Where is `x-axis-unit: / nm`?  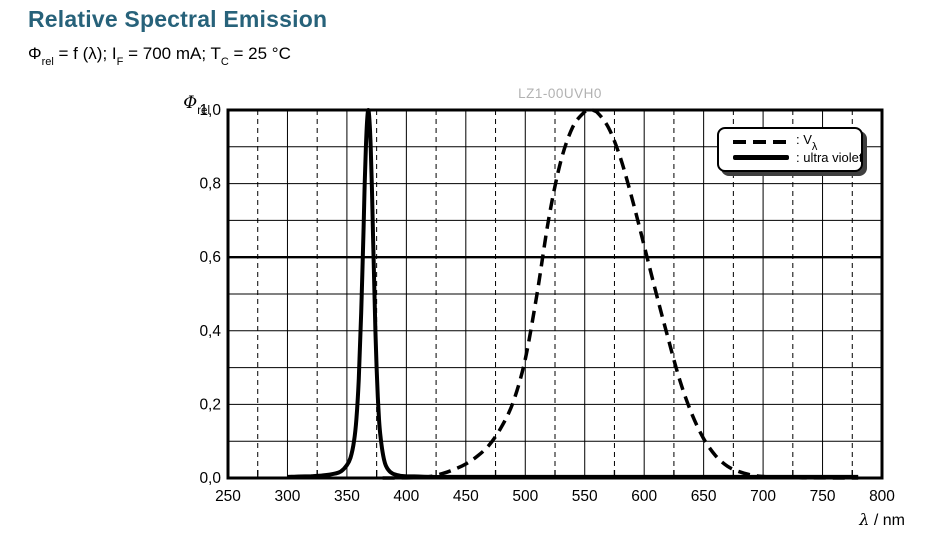
x-axis-unit: / nm is located at coordinates (887, 520).